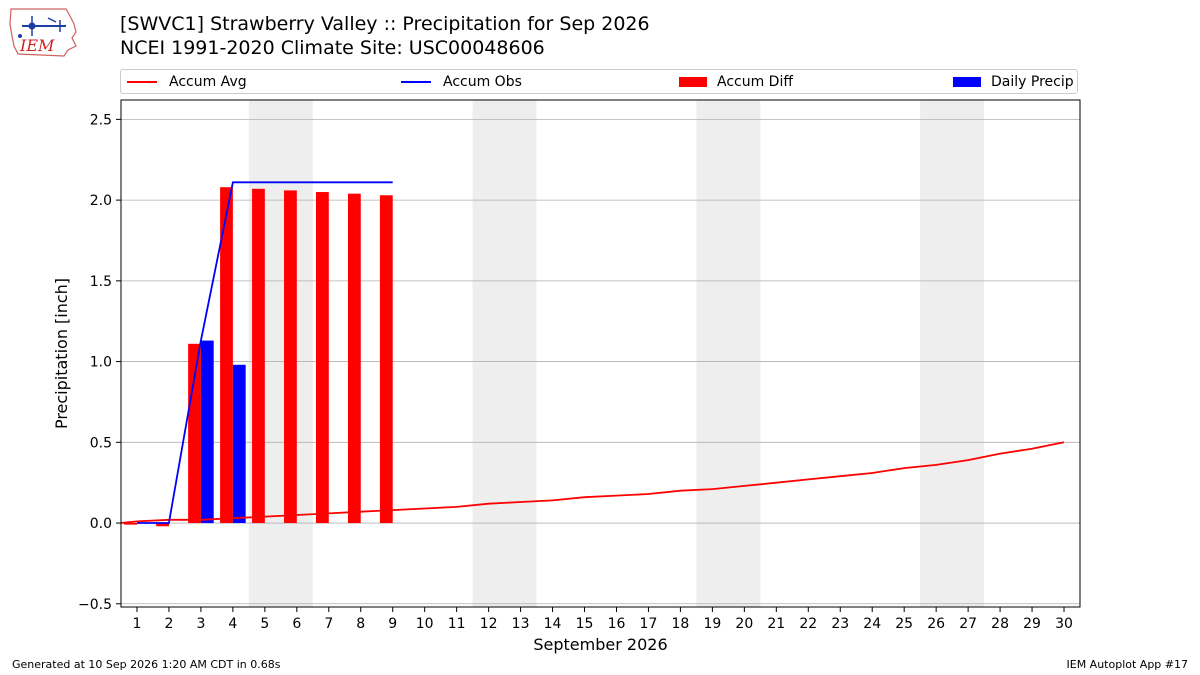  Describe the element at coordinates (840, 624) in the screenshot. I see `x-tick-label-23: 23` at that location.